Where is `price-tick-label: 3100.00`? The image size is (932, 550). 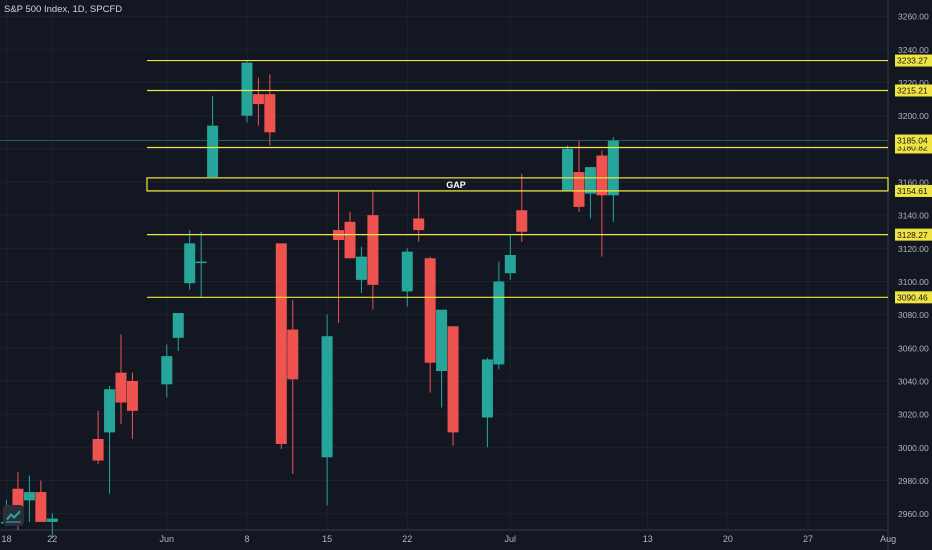
price-tick-label: 3100.00 is located at coordinates (913, 282).